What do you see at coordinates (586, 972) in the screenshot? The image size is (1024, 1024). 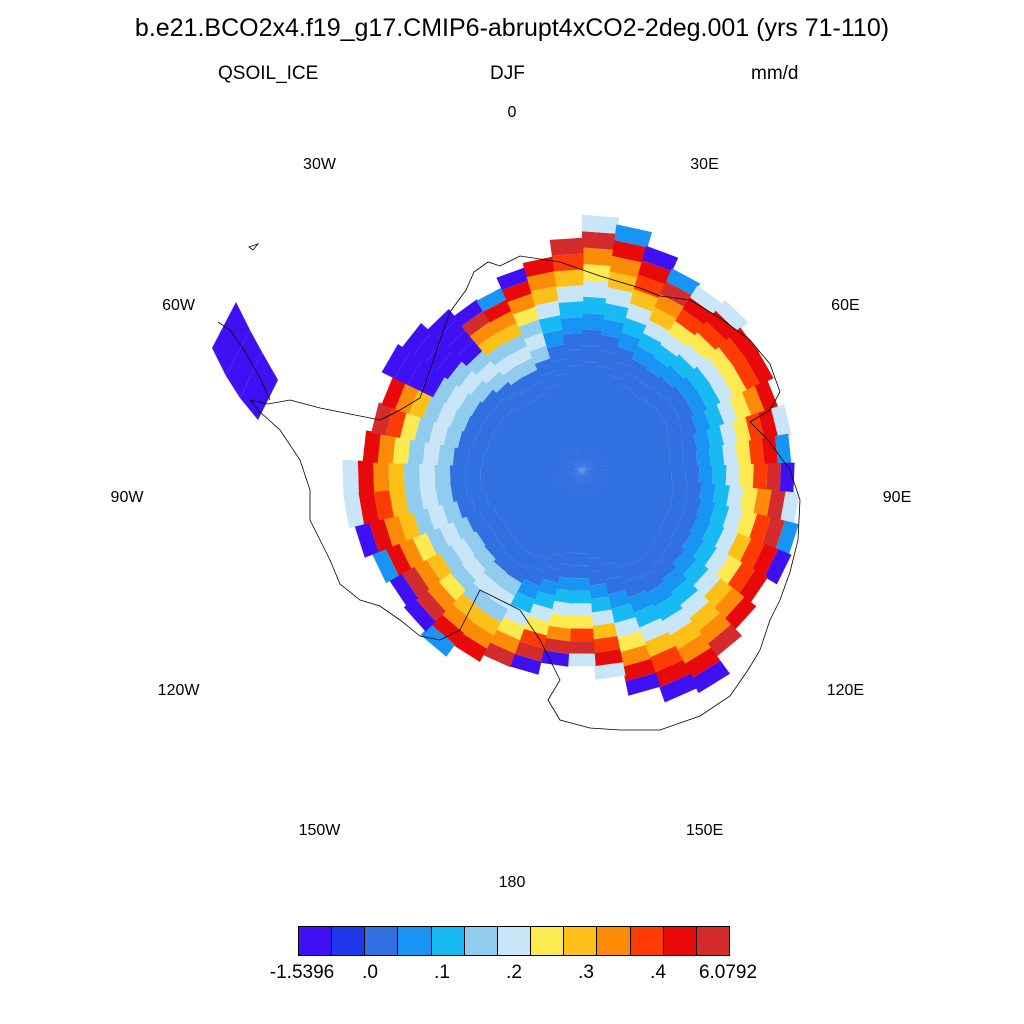 I see `colorbar-label: .3` at bounding box center [586, 972].